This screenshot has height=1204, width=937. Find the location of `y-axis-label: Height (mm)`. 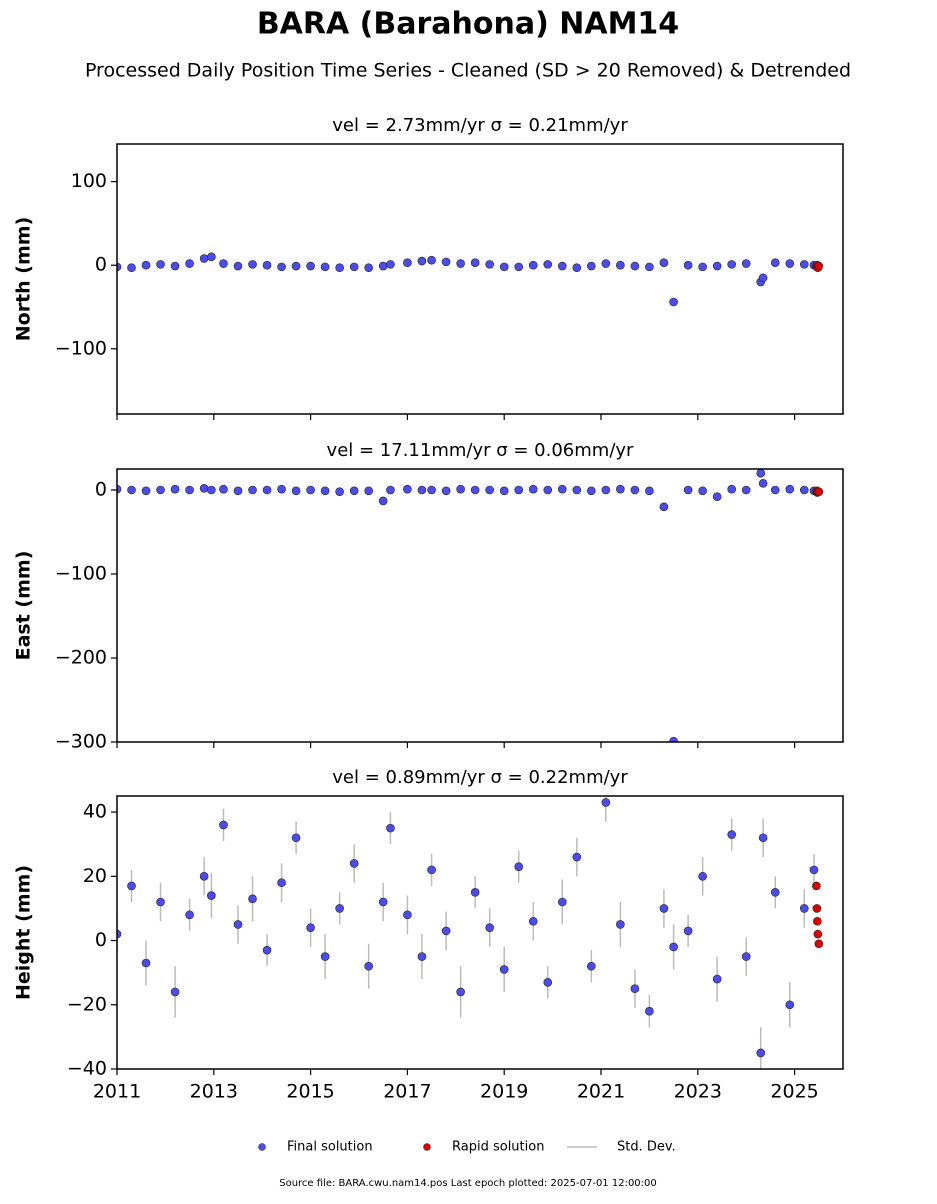

y-axis-label: Height (mm) is located at coordinates (24, 932).